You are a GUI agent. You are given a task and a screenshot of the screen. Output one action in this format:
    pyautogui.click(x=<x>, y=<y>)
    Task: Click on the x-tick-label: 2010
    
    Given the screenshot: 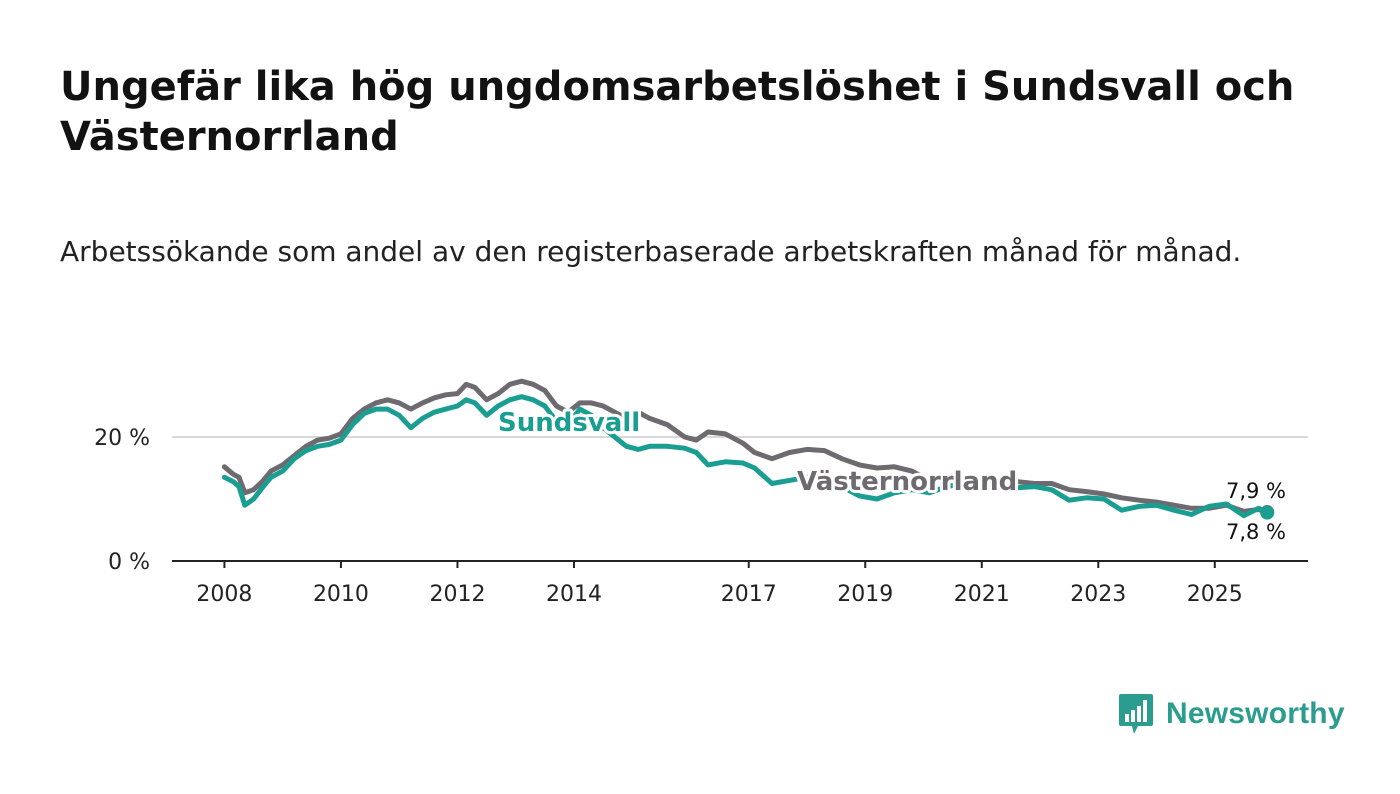 What is the action you would take?
    pyautogui.click(x=341, y=594)
    